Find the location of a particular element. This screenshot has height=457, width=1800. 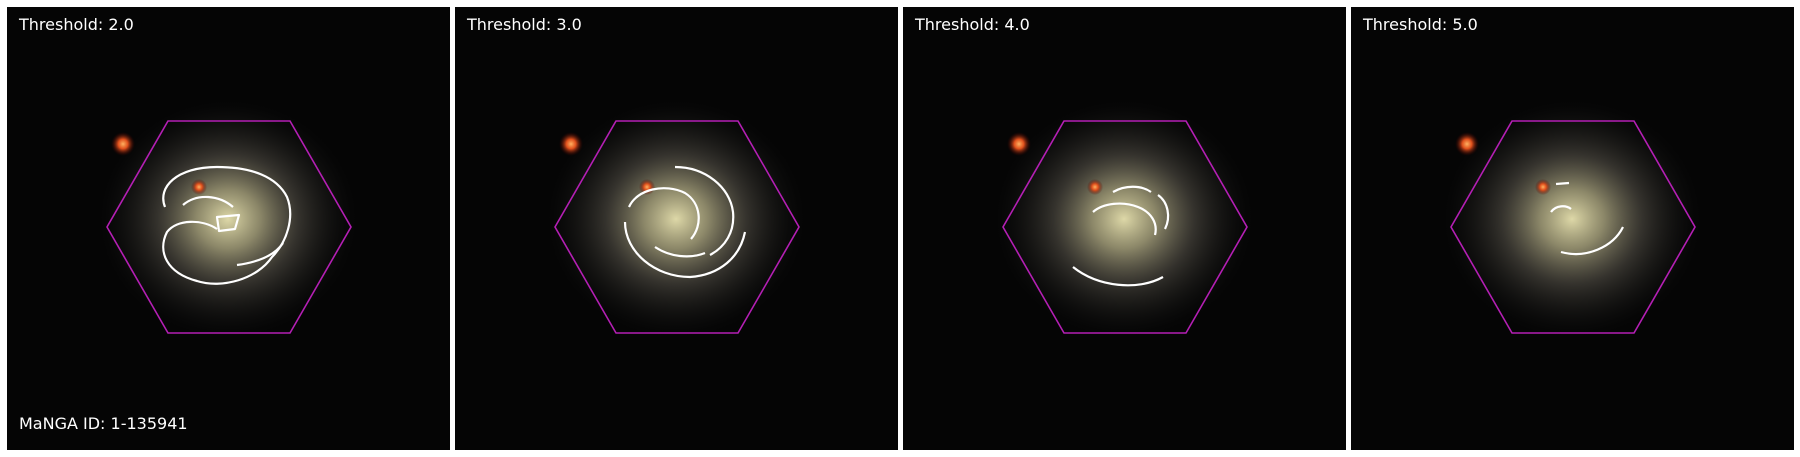

threshold-label: Threshold: 2.0 is located at coordinates (76, 24).